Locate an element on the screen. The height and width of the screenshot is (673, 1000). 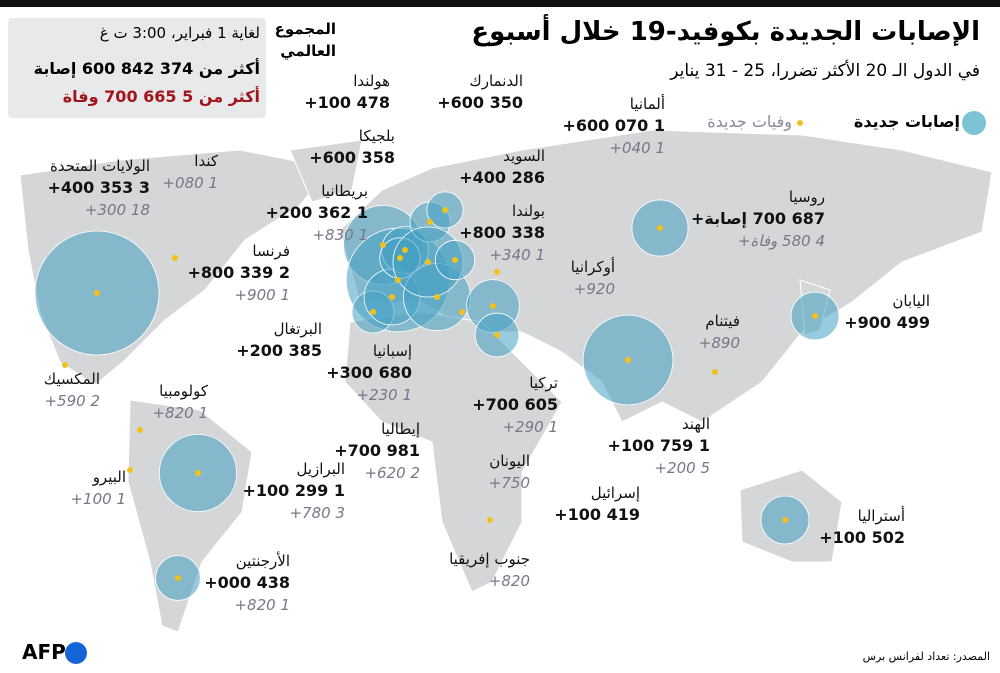
country-label: إيطاليا 981 700+ 2 620+ is located at coordinates (377, 451).